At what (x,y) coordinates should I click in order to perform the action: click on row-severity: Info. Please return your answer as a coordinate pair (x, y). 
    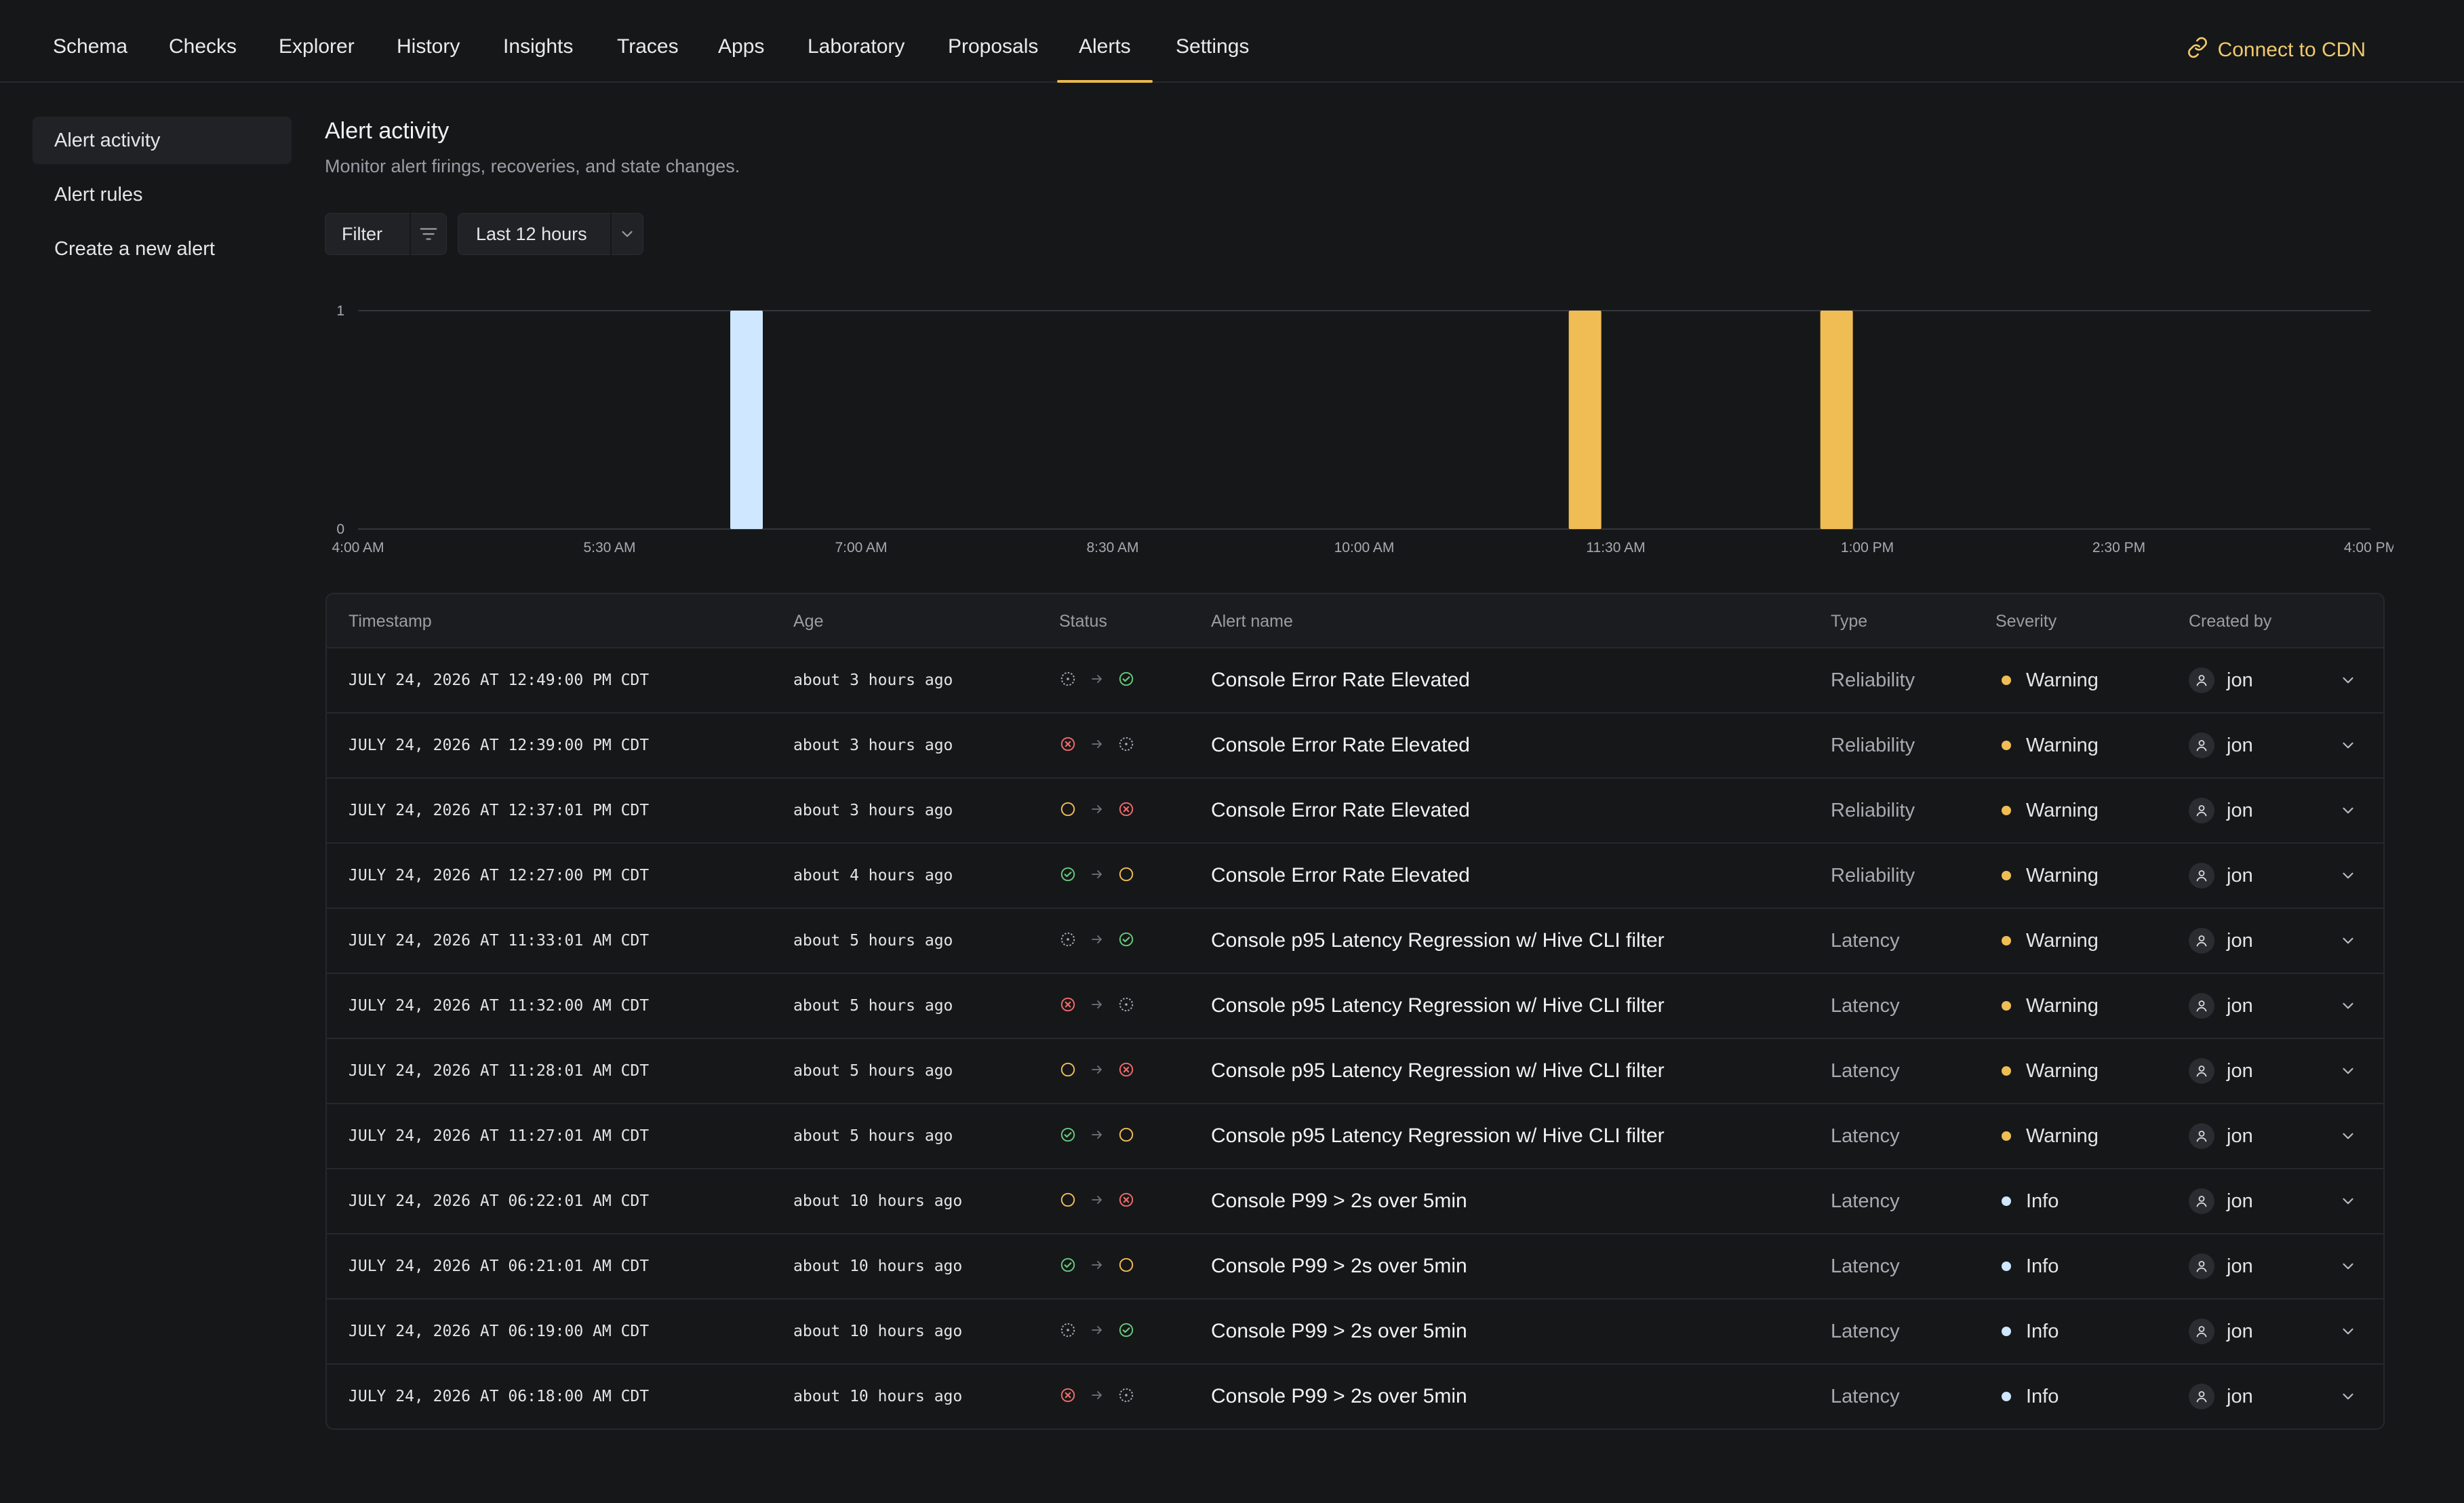
    Looking at the image, I should click on (2031, 1397).